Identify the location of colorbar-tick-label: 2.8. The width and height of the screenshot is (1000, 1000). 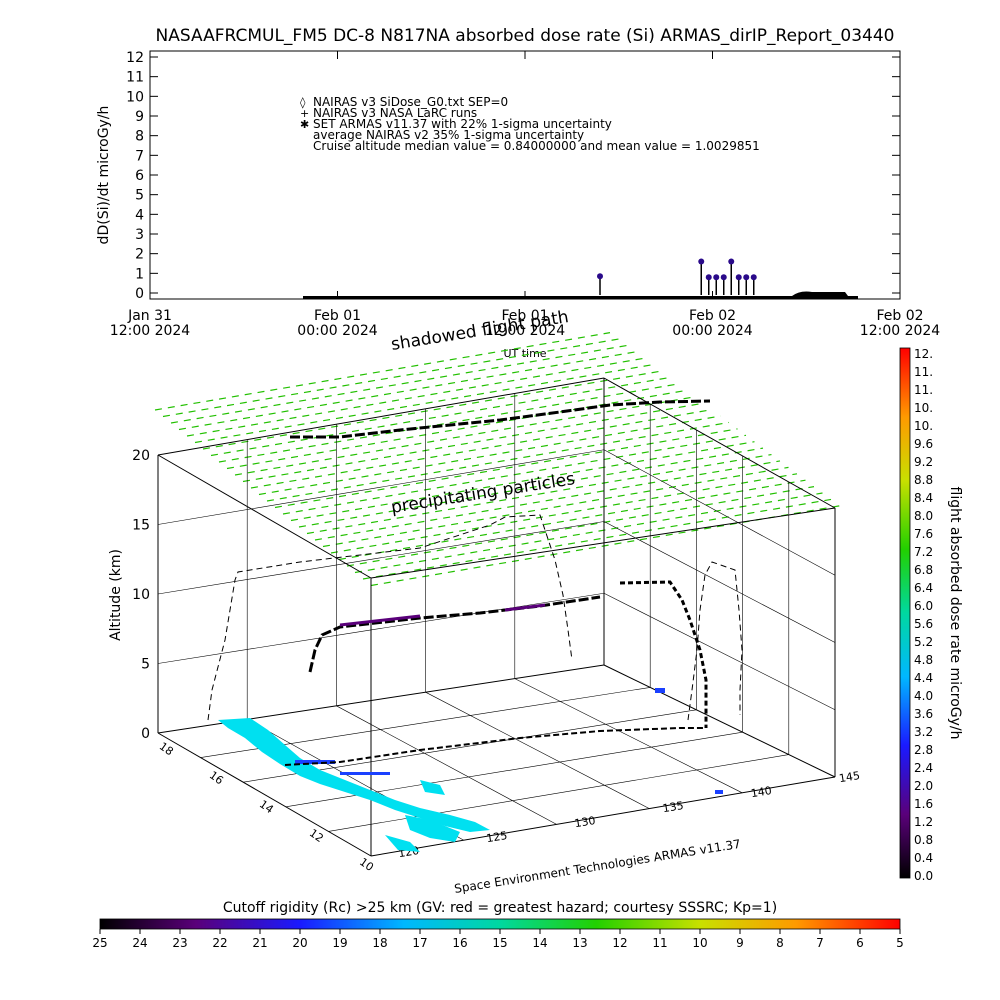
(923, 750).